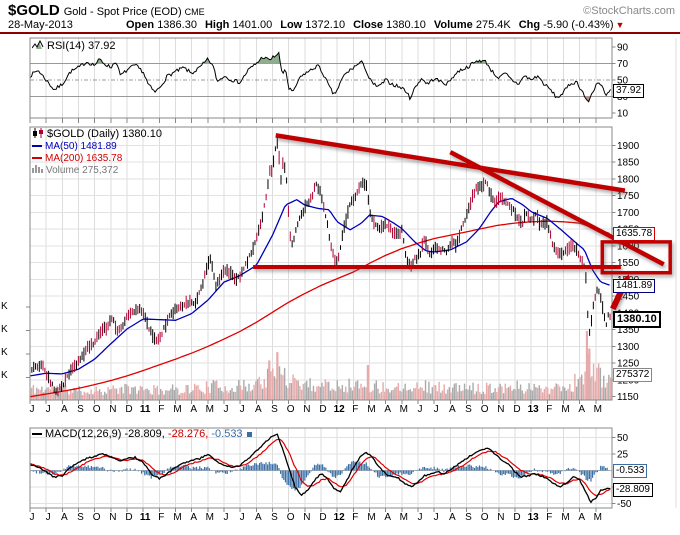 This screenshot has height=535, width=680. I want to click on volume-value-flag: 275372, so click(633, 375).